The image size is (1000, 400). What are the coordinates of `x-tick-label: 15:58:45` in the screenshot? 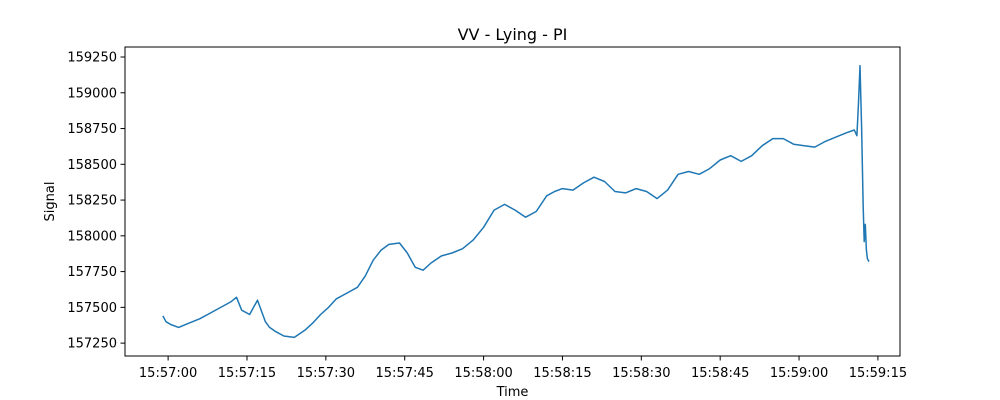 It's located at (720, 373).